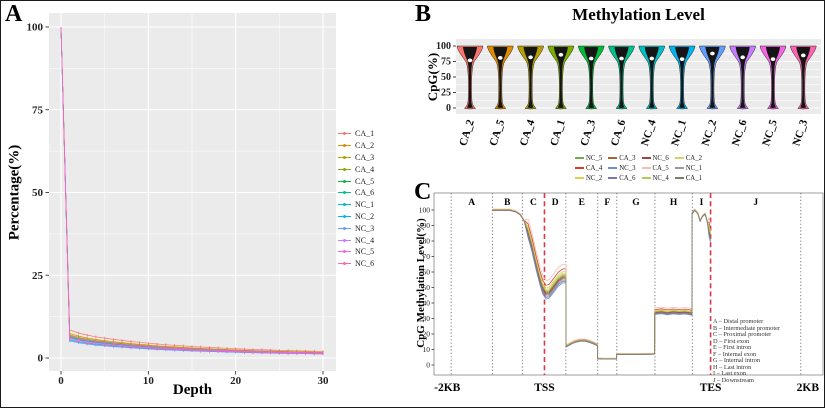  What do you see at coordinates (365, 157) in the screenshot?
I see `legend-label: CA_3` at bounding box center [365, 157].